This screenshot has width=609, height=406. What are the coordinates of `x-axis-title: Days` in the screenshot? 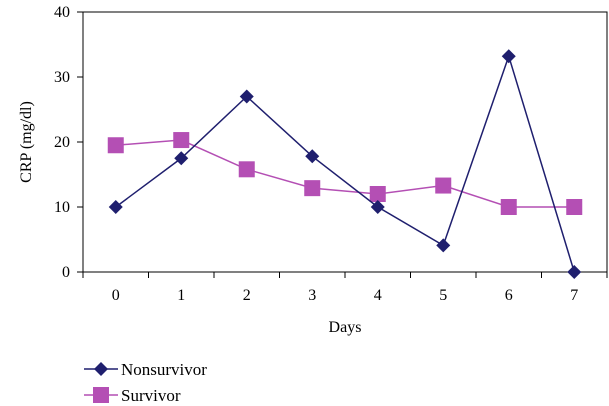 It's located at (345, 327).